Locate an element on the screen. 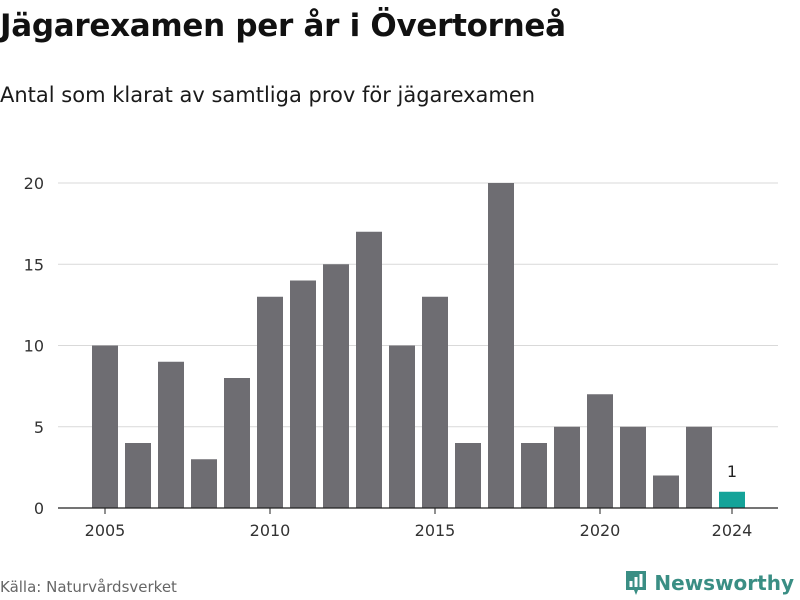 Image resolution: width=800 pixels, height=600 pixels. x-tick-label: 2015 is located at coordinates (435, 530).